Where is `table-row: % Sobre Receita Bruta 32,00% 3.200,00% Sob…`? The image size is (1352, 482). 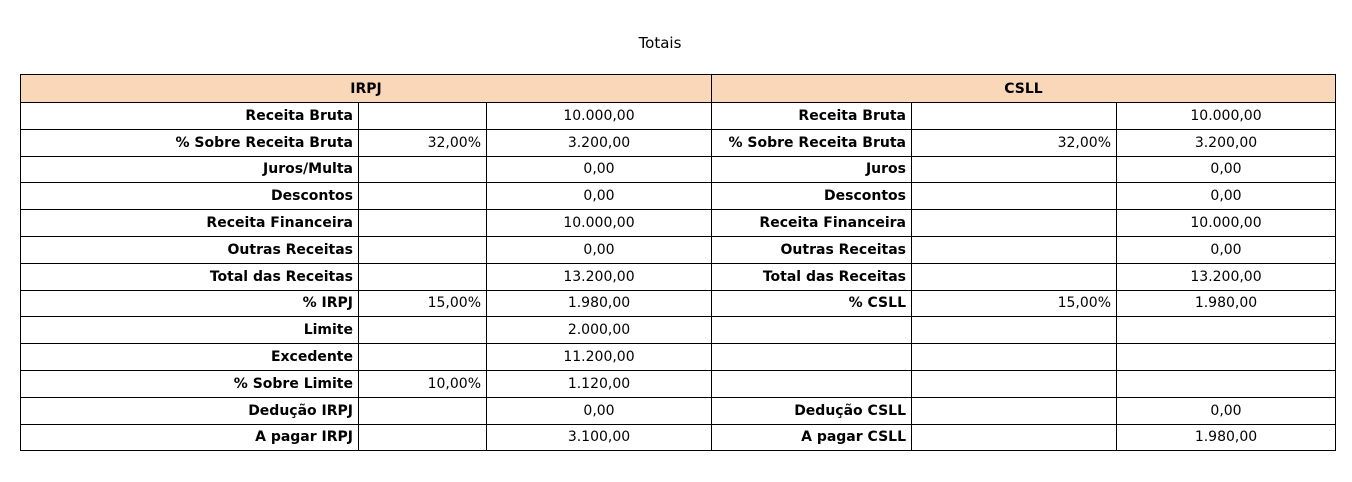 table-row: % Sobre Receita Bruta 32,00% 3.200,00% Sob… is located at coordinates (678, 142).